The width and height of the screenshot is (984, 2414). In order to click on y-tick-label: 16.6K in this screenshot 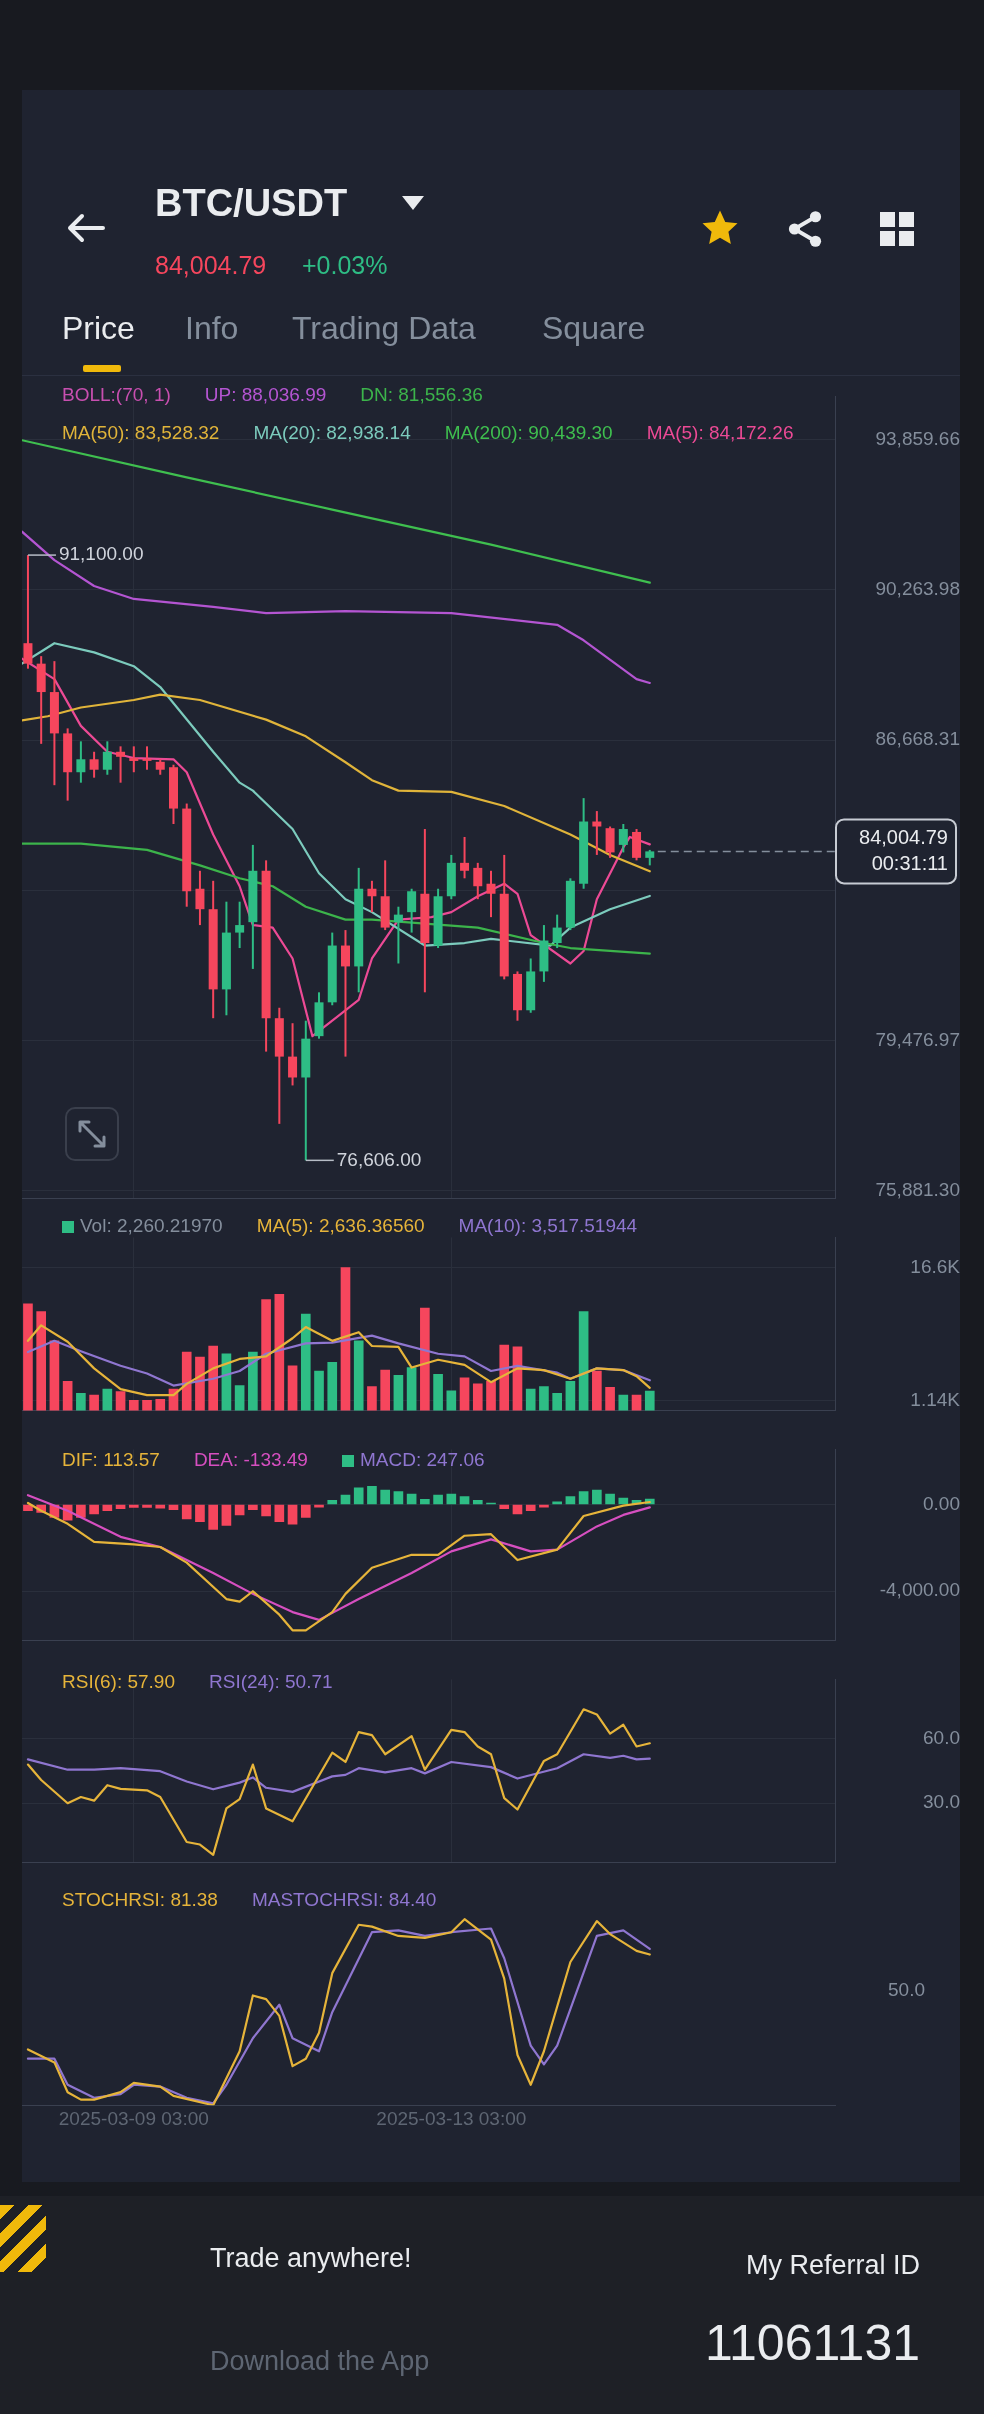, I will do `click(935, 1266)`.